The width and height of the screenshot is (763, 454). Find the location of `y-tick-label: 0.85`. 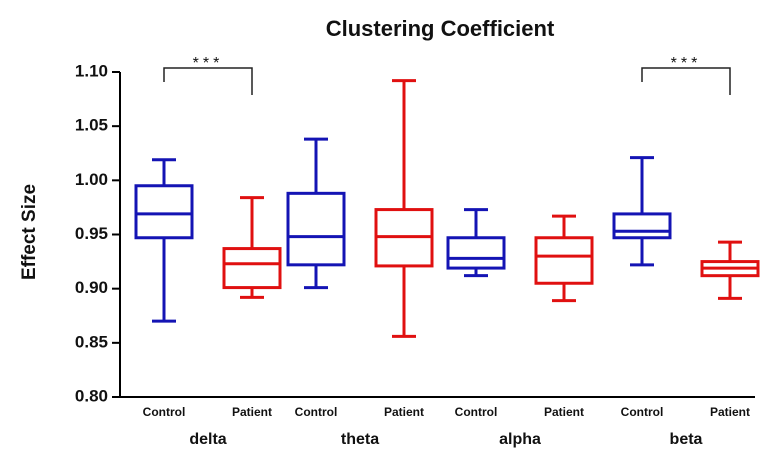

y-tick-label: 0.85 is located at coordinates (91, 341).